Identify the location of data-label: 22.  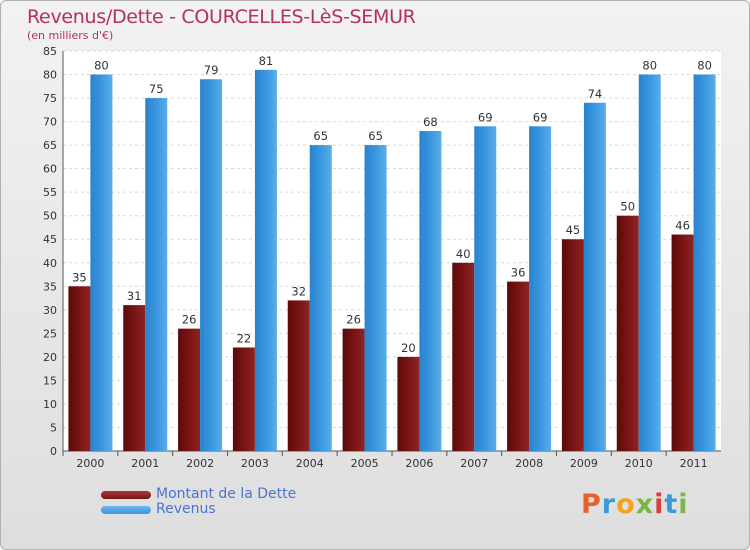
(244, 338).